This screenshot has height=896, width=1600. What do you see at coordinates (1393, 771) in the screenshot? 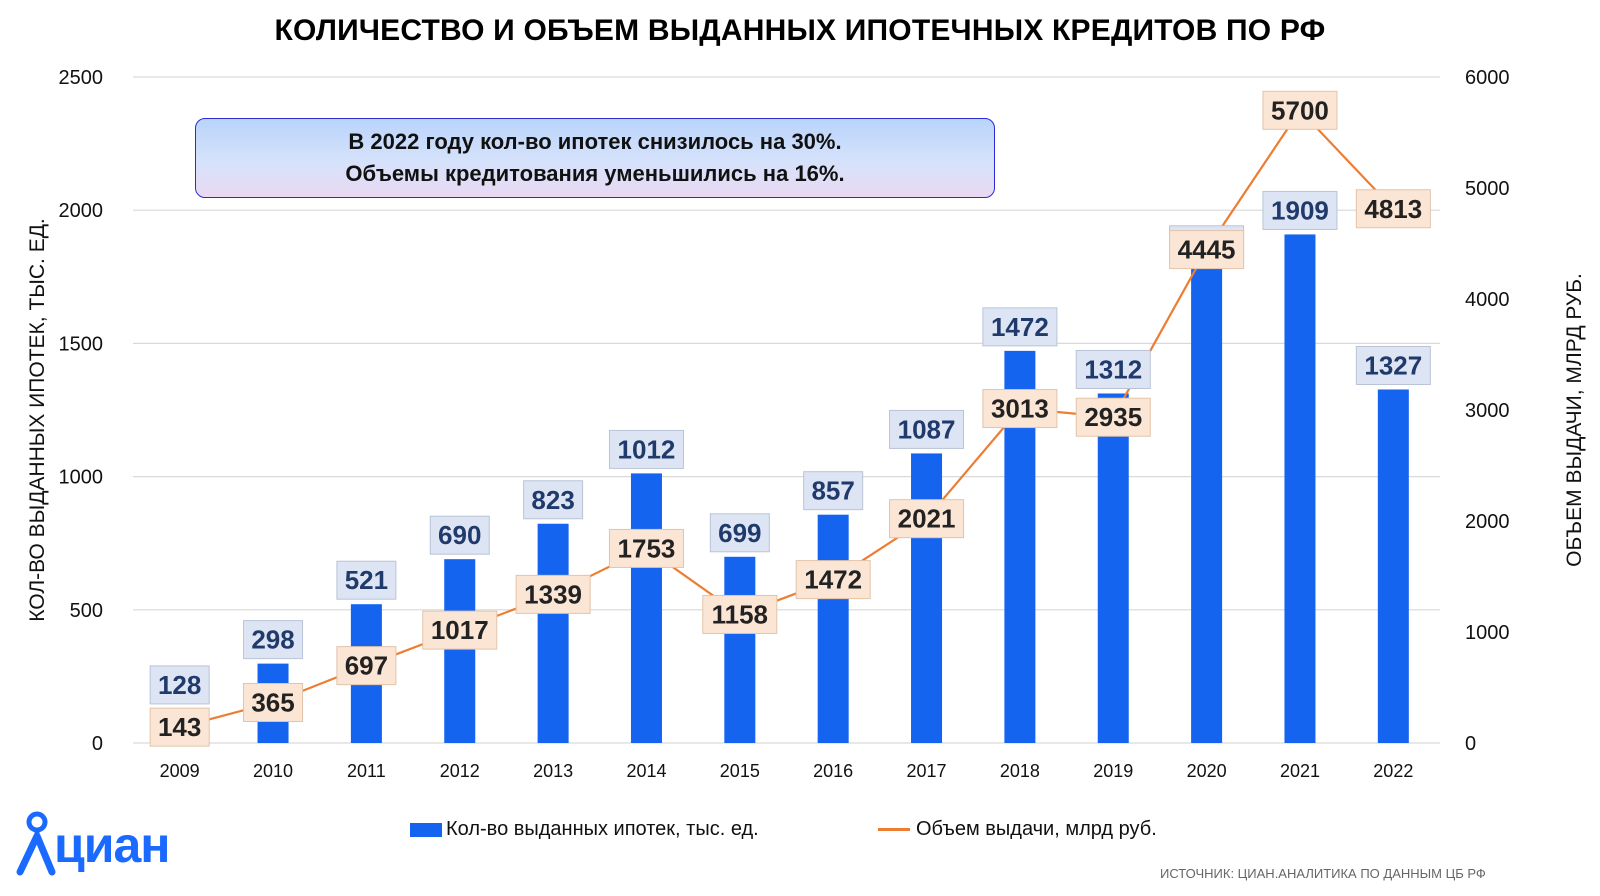
I see `x-tick-label: 2022` at bounding box center [1393, 771].